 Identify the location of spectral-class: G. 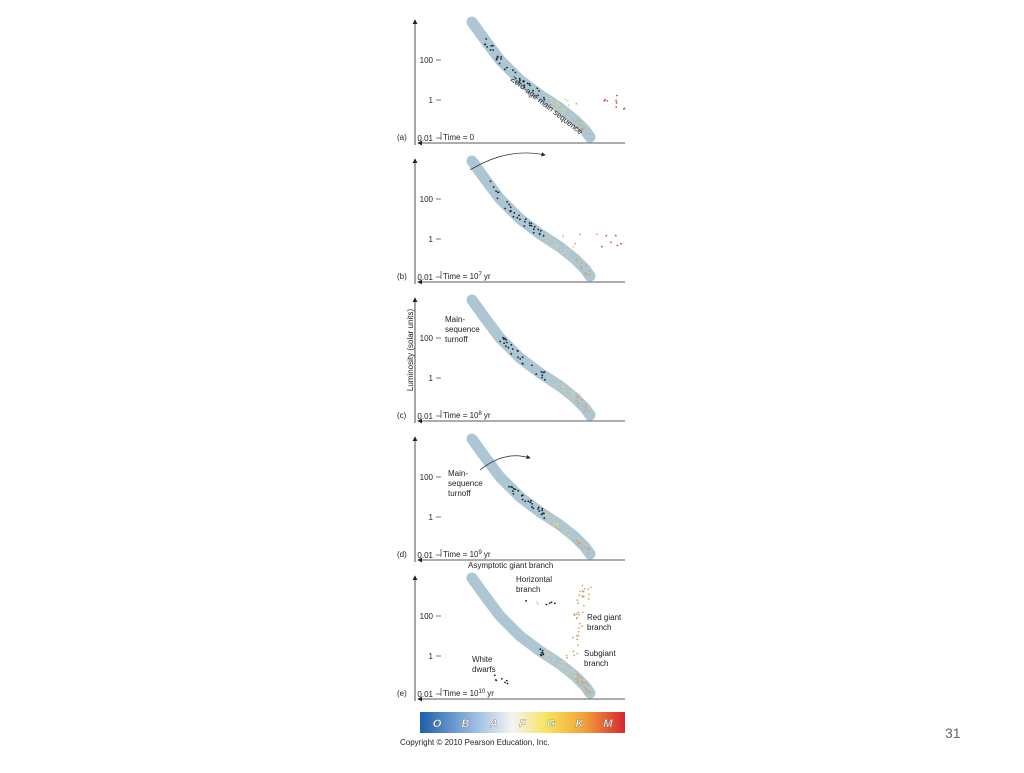
(551, 724).